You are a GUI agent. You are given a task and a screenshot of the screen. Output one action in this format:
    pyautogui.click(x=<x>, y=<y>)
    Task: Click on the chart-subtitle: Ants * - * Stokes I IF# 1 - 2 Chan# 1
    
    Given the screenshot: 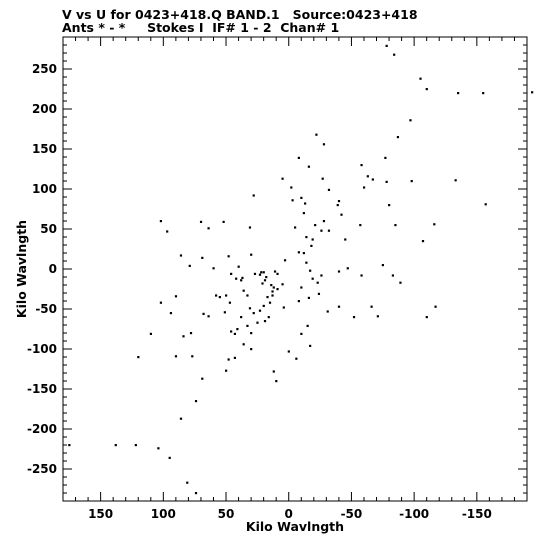 What is the action you would take?
    pyautogui.click(x=201, y=27)
    